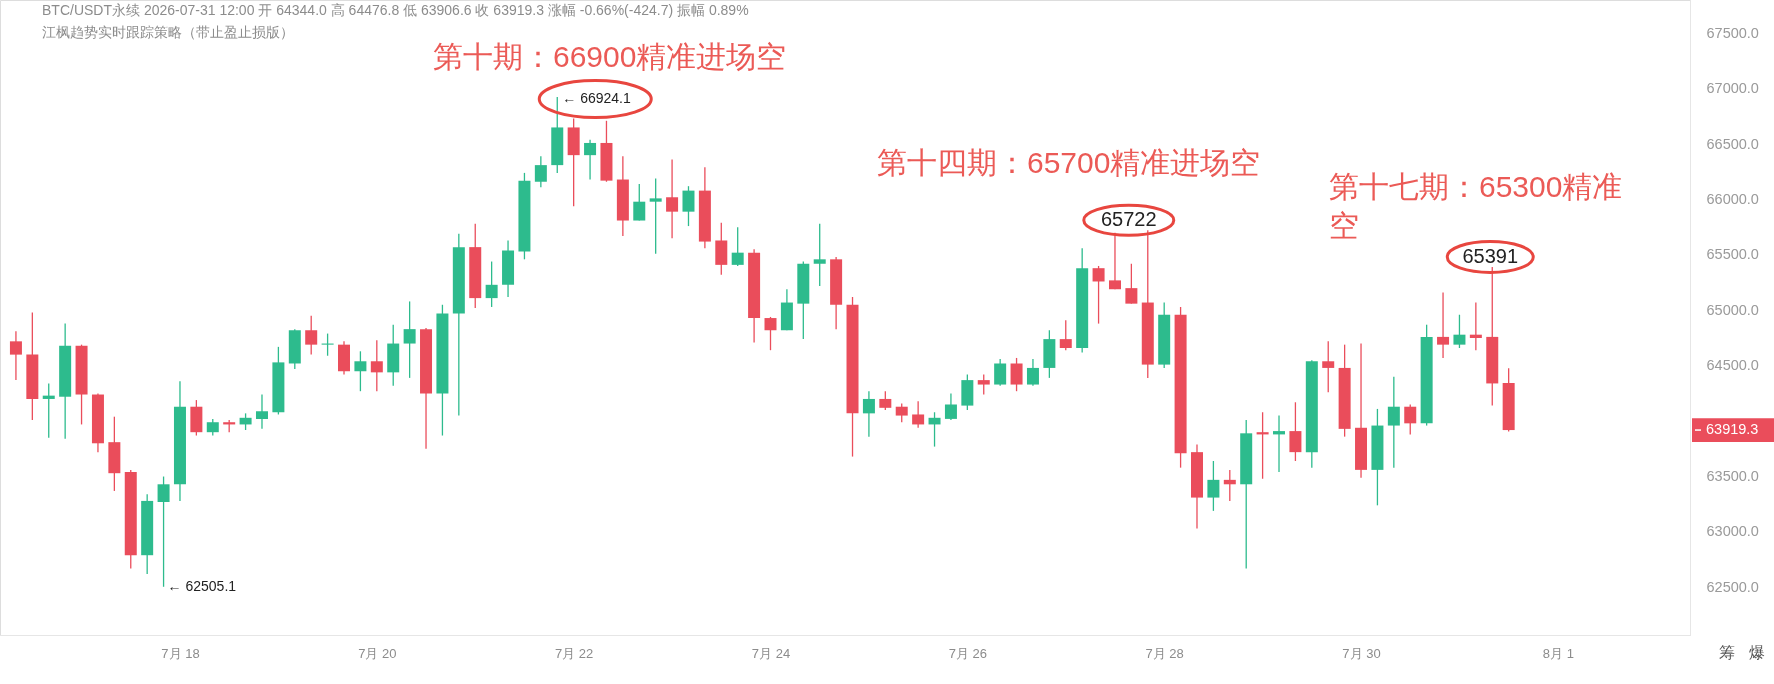  Describe the element at coordinates (1164, 653) in the screenshot. I see `x-tick-label: 7月 28` at that location.